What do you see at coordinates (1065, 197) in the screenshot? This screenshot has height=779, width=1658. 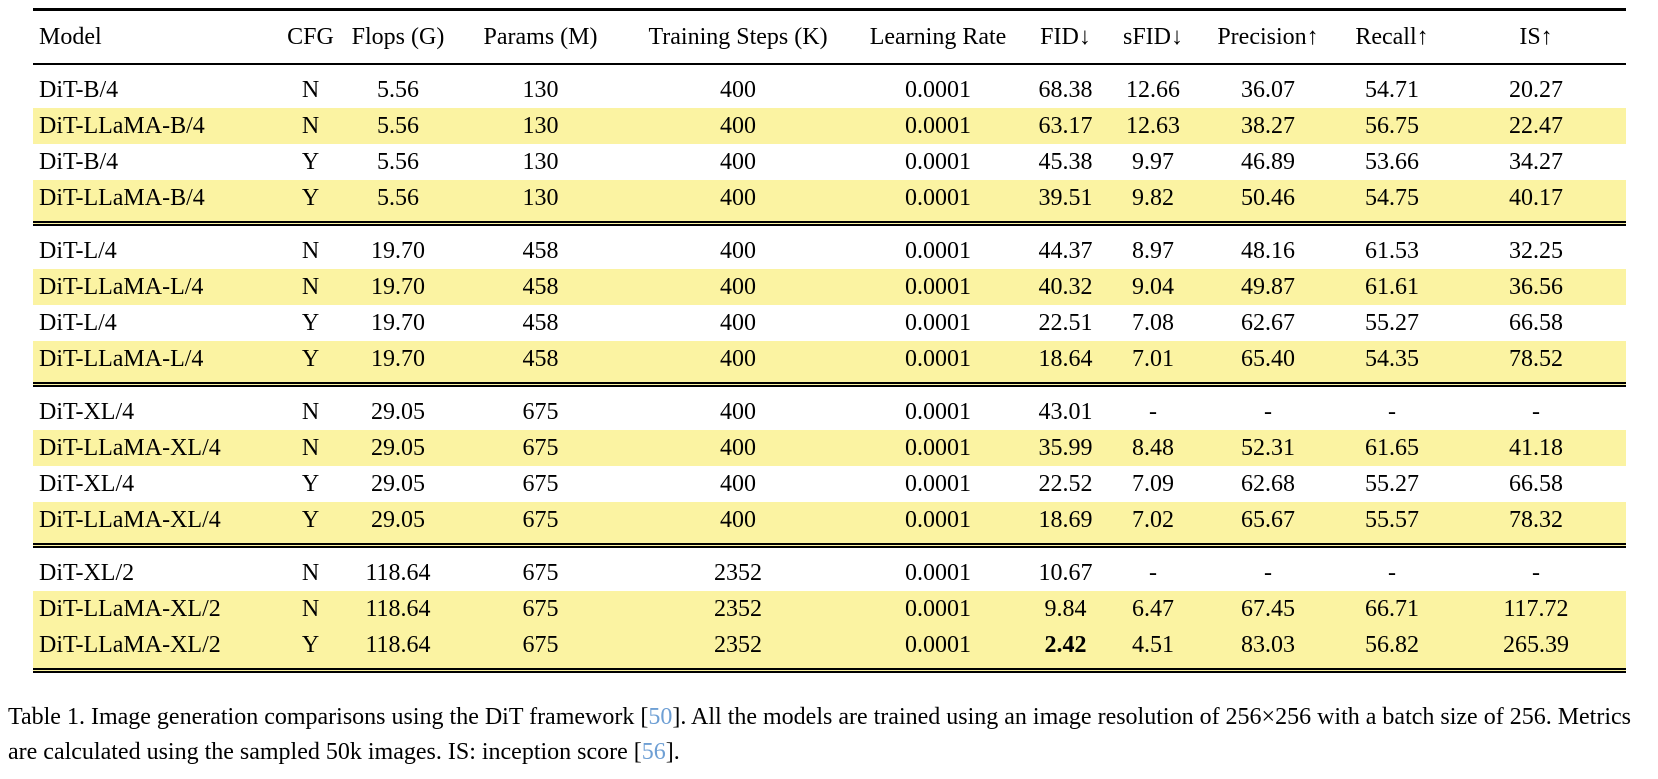 I see `value-cell: 39.51` at bounding box center [1065, 197].